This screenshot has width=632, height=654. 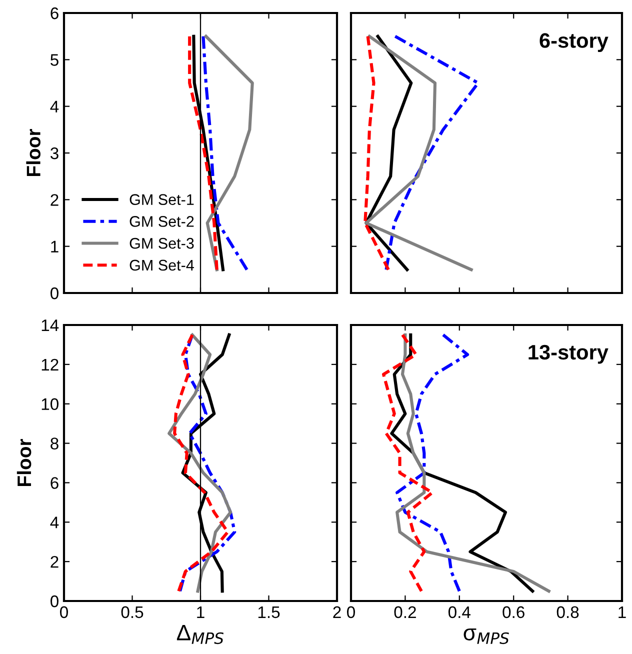 What do you see at coordinates (54, 60) in the screenshot?
I see `y-tick-label: 5` at bounding box center [54, 60].